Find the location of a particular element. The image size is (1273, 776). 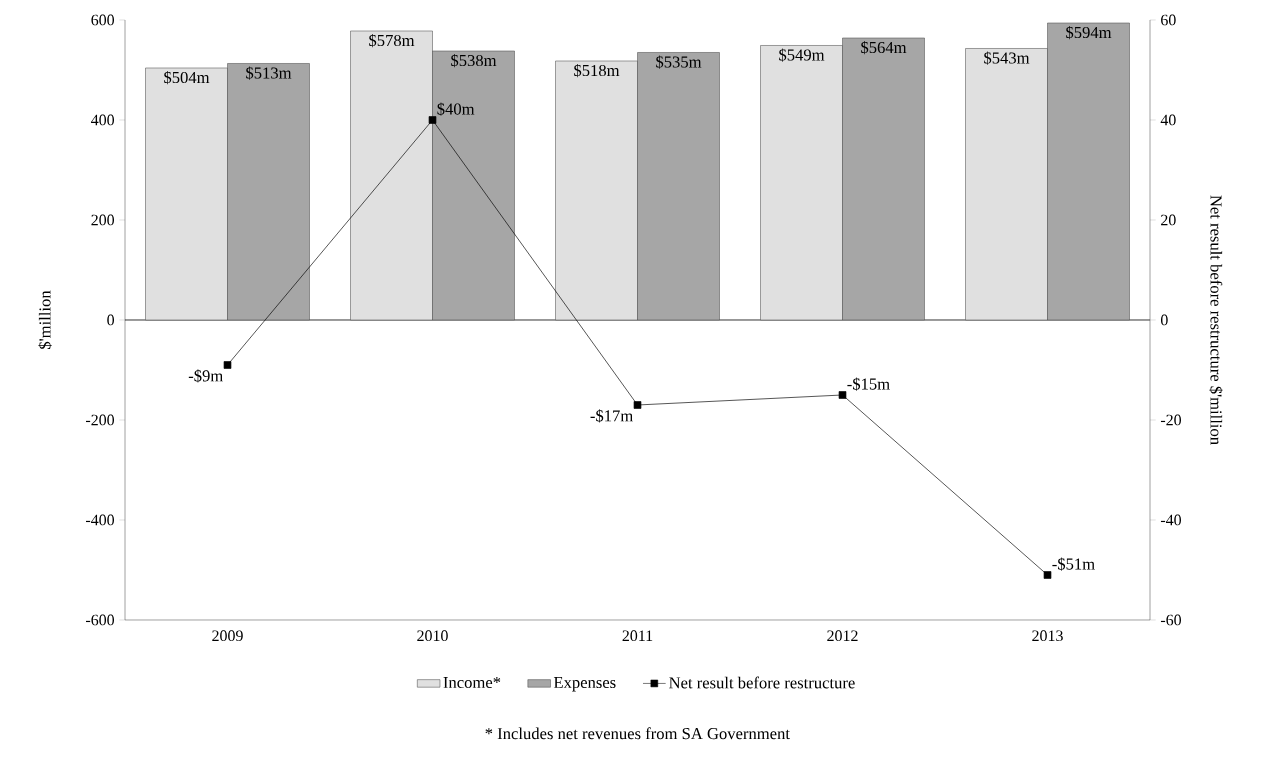

y2-tick-label: -60 is located at coordinates (1171, 620).